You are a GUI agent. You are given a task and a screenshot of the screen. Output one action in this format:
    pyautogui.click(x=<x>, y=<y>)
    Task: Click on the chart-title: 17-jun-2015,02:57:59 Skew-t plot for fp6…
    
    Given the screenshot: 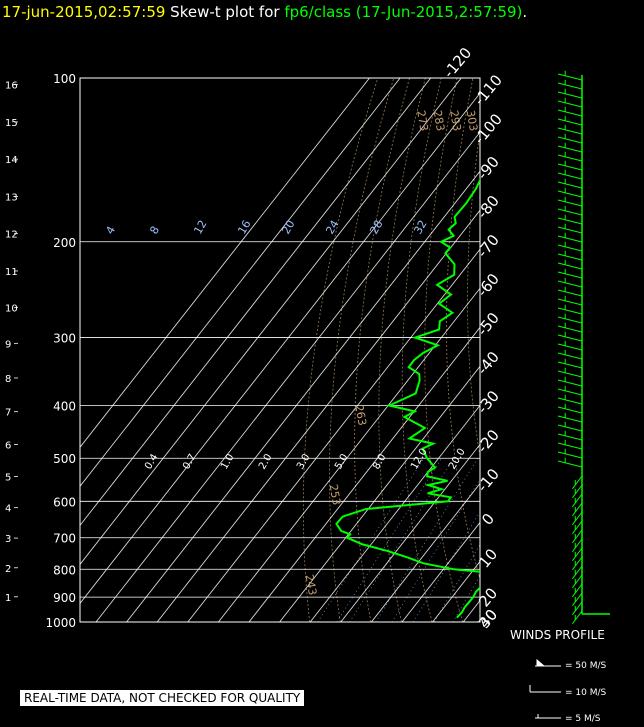 What is the action you would take?
    pyautogui.click(x=264, y=12)
    